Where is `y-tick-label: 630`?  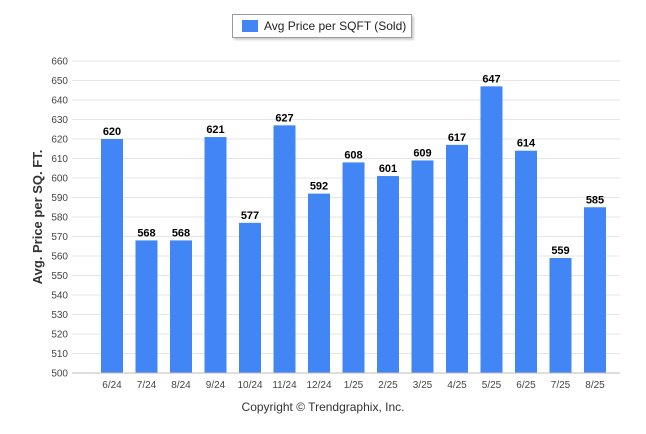 y-tick-label: 630 is located at coordinates (59, 120).